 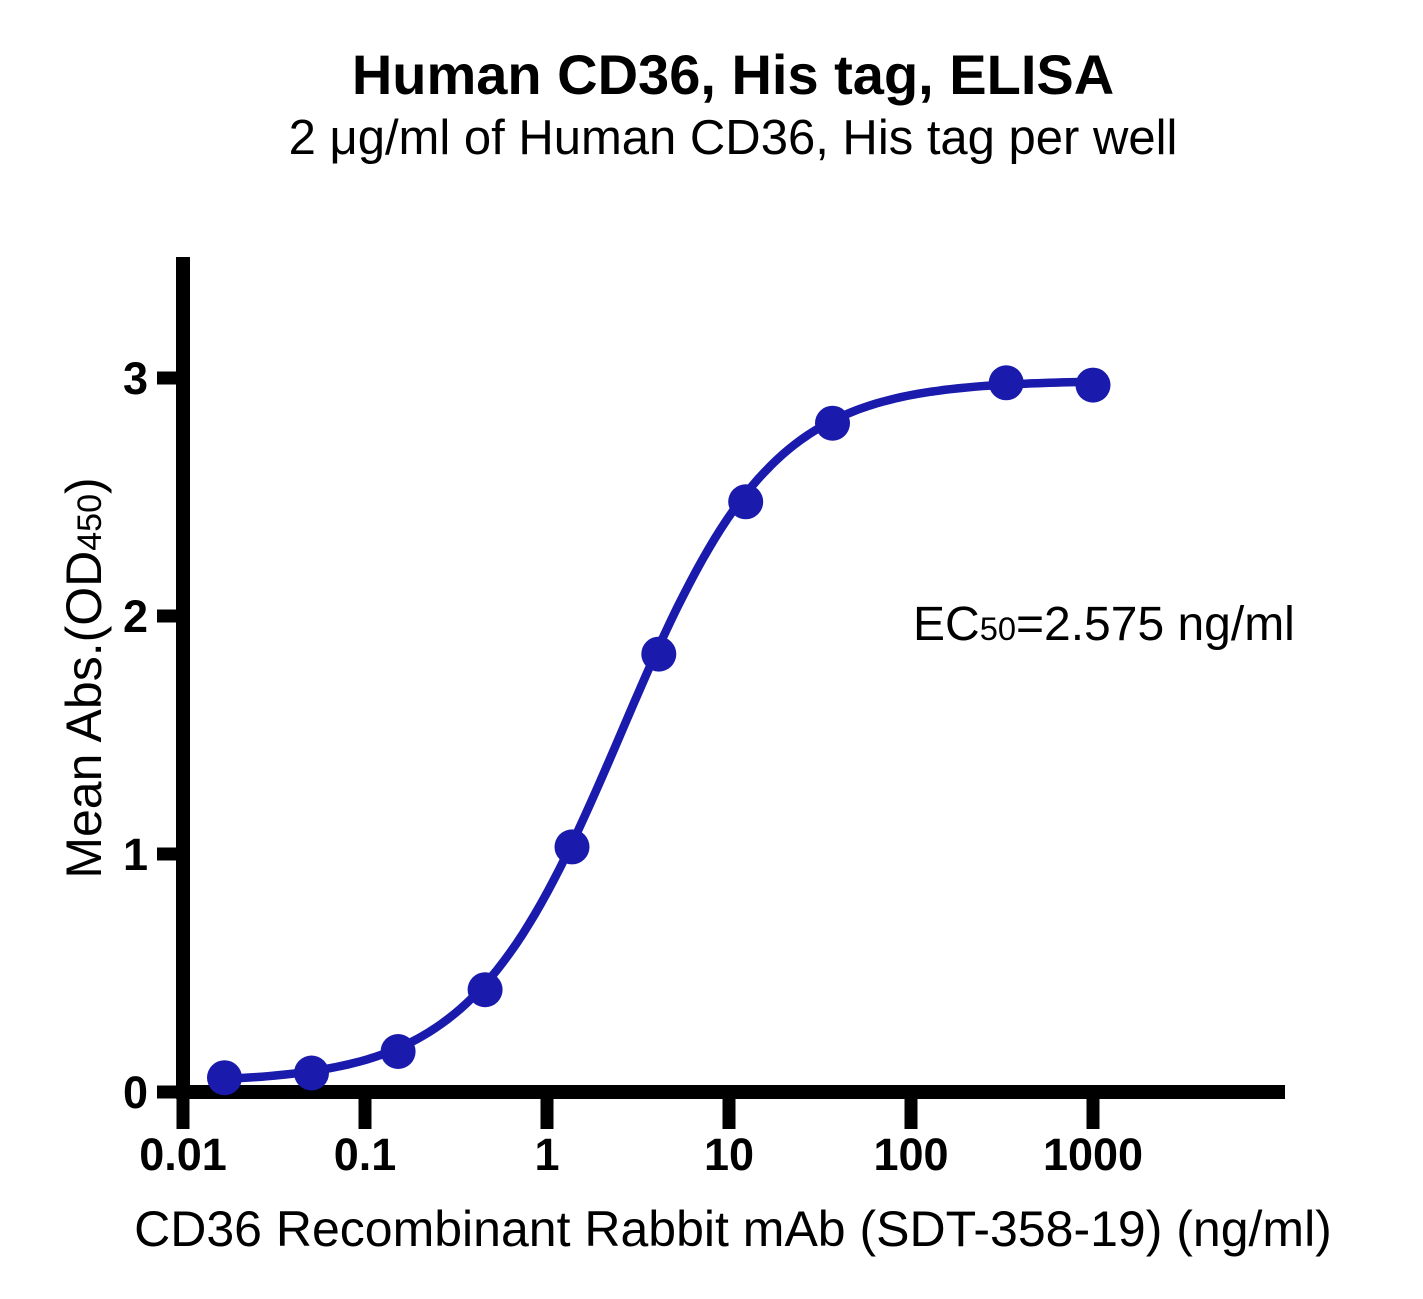 I want to click on x-axis-tick-label: 100, so click(x=910, y=1154).